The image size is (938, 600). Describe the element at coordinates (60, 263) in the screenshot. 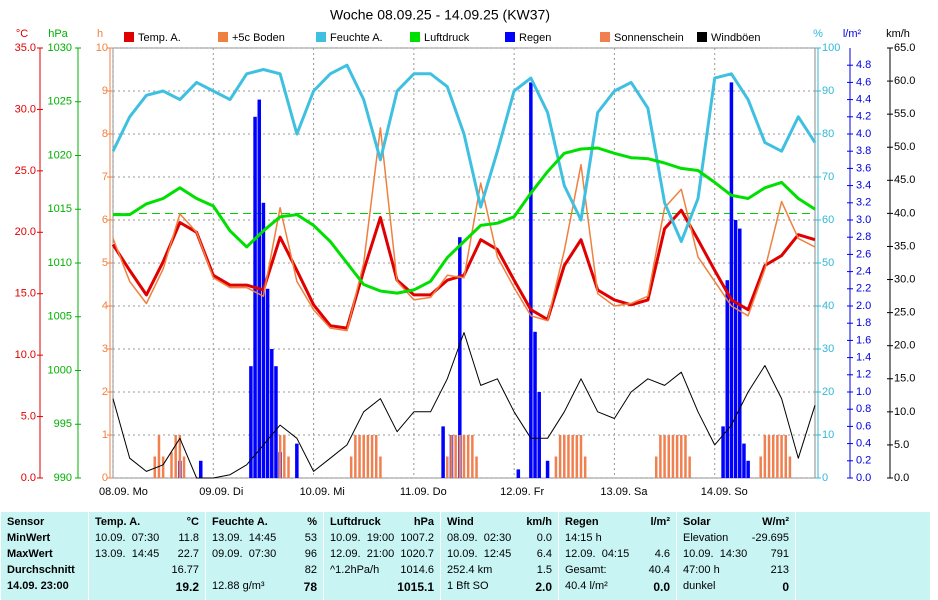

I see `y-tick-label: 1010` at that location.